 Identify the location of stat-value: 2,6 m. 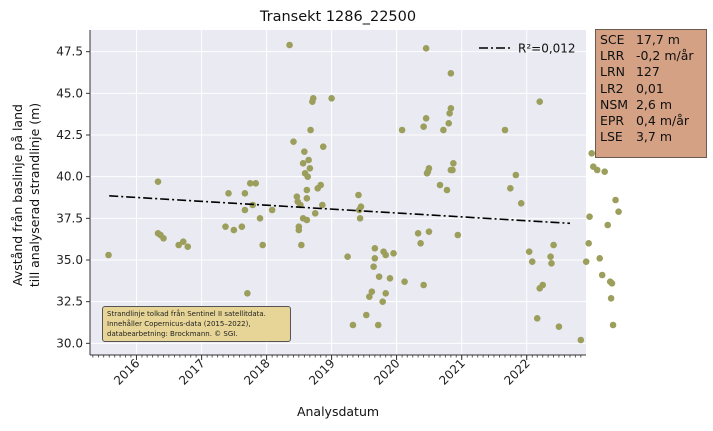
(652, 104).